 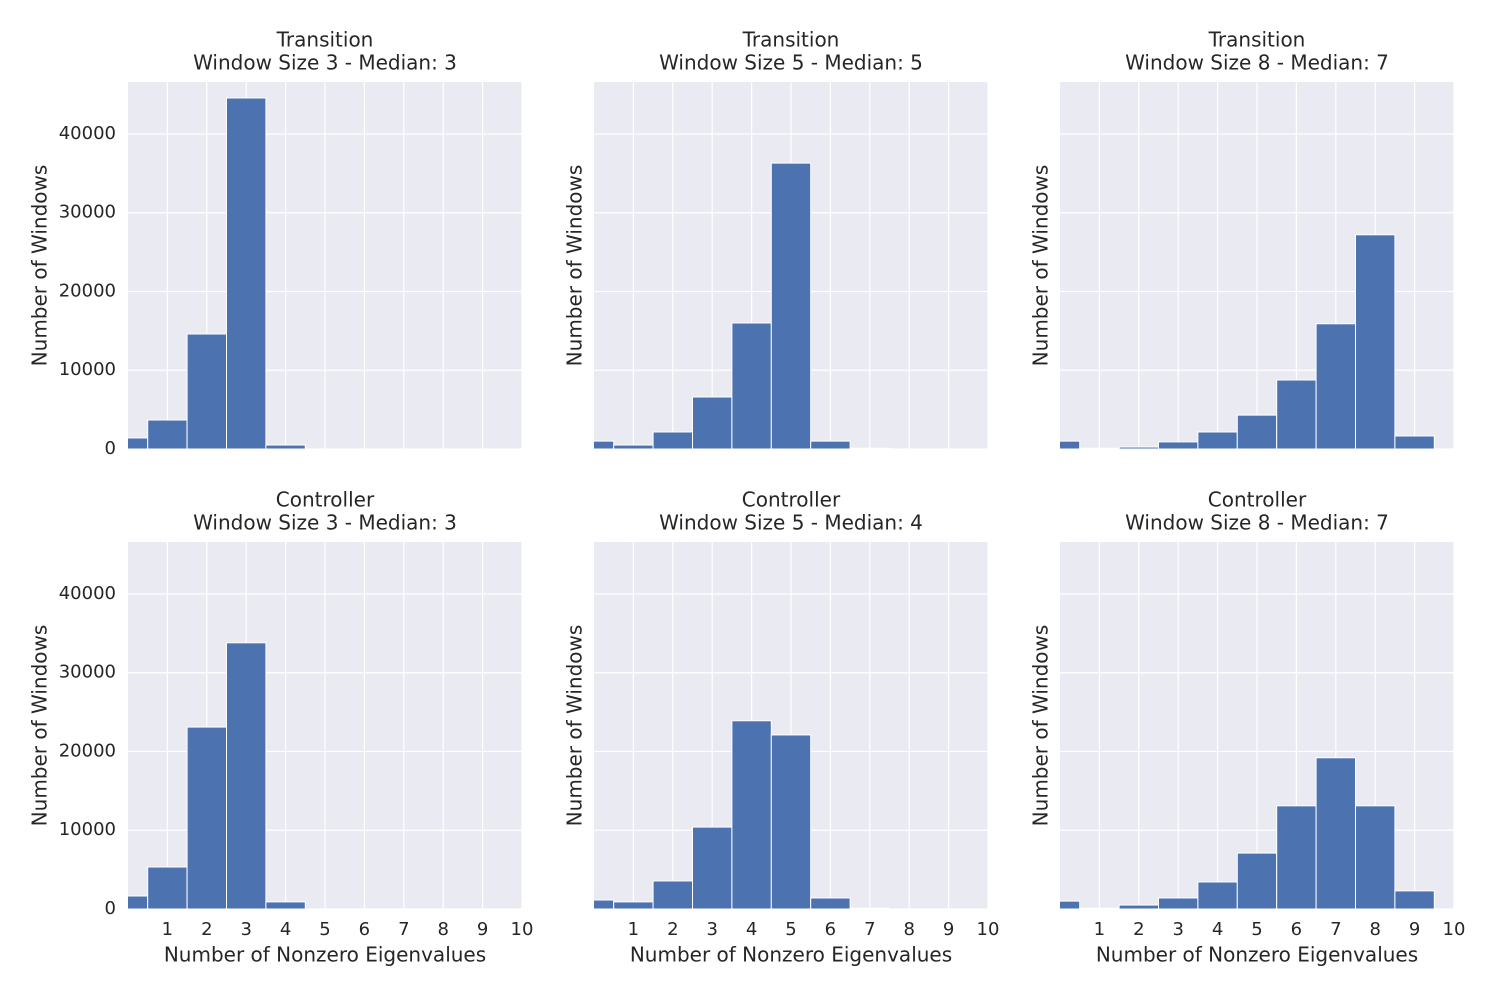 I want to click on y-tick-label: 40000, so click(x=87, y=133).